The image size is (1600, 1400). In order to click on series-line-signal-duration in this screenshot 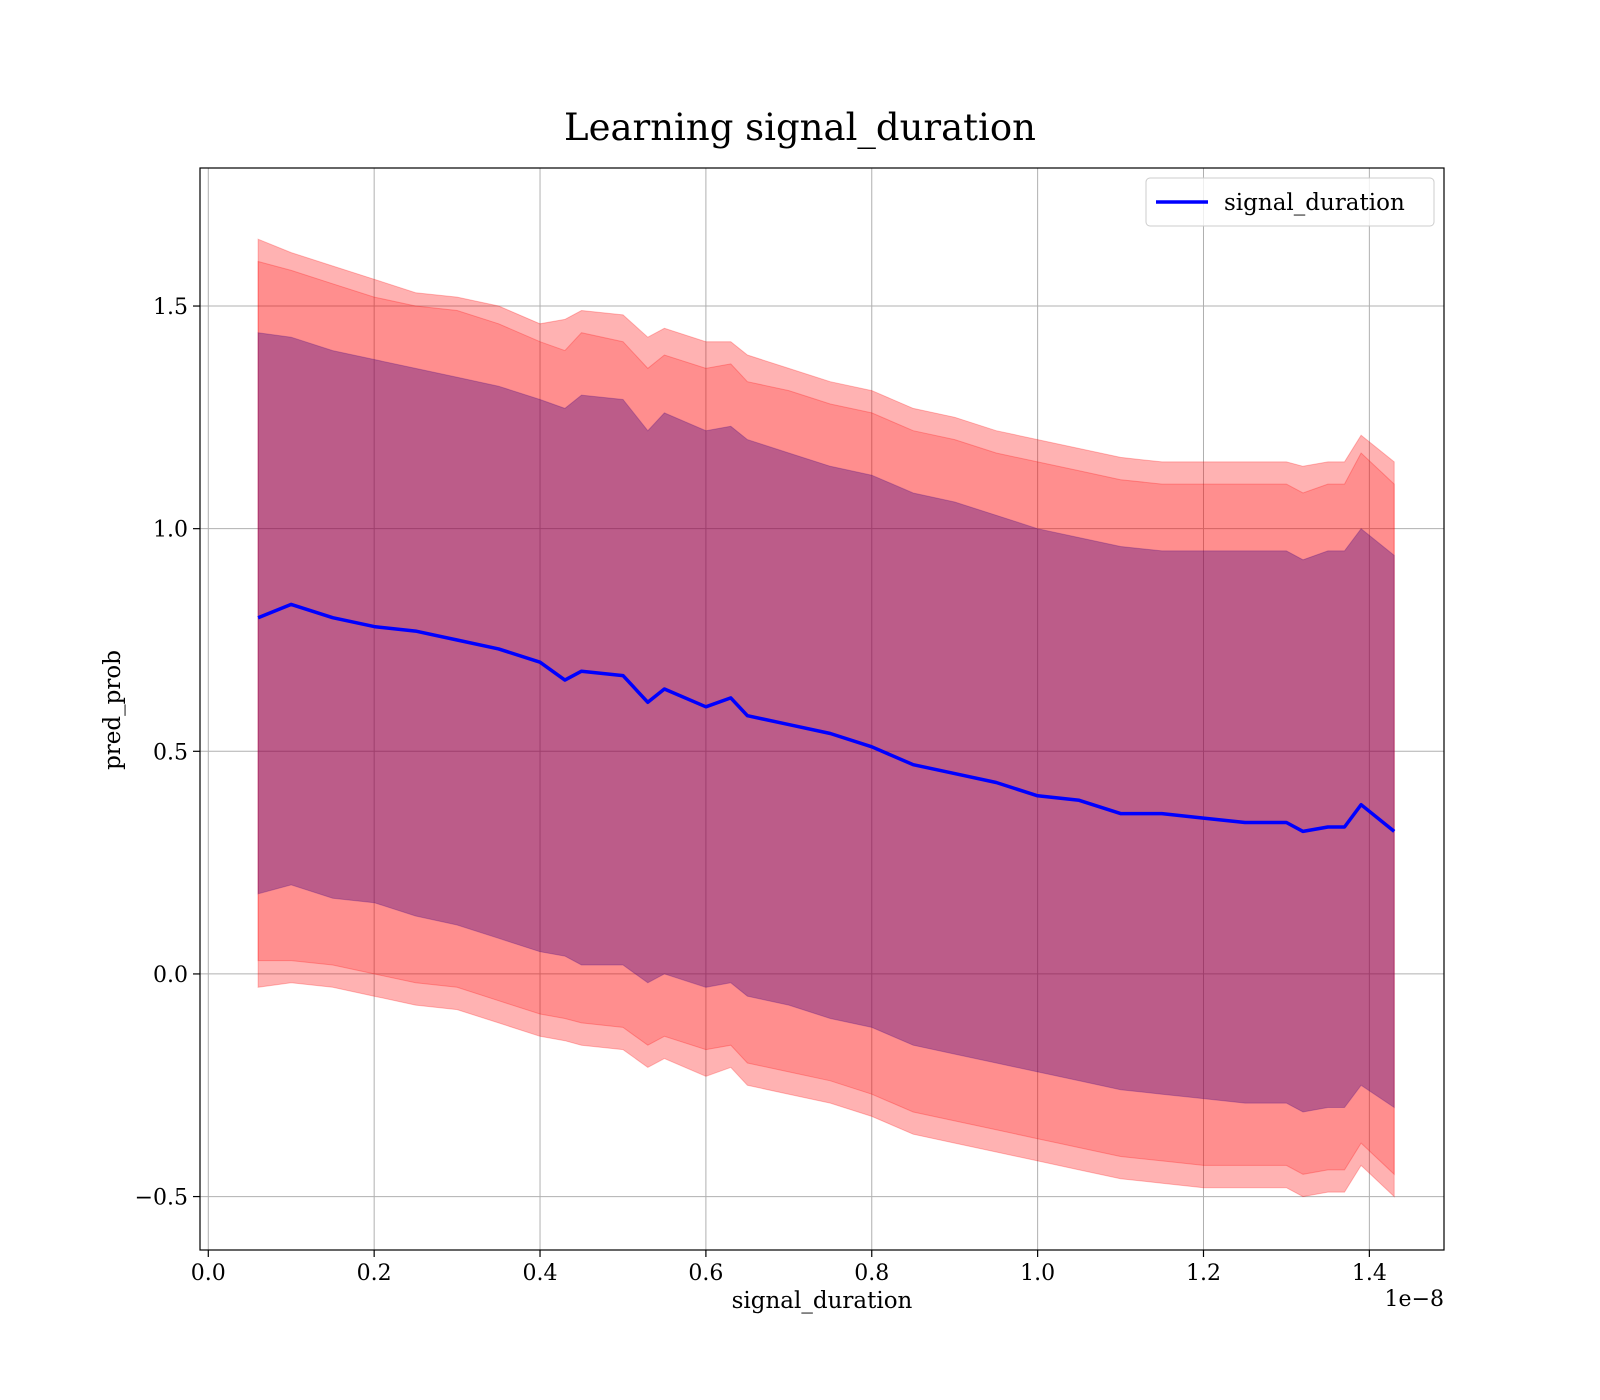, I will do `click(826, 718)`.